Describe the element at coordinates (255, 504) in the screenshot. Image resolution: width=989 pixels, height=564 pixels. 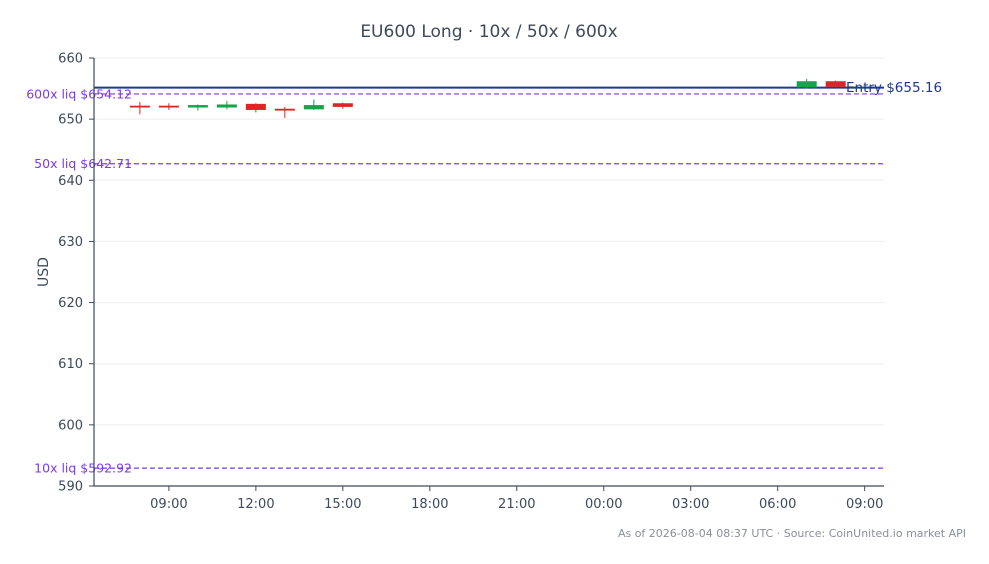
I see `x-tick-label: 12:00` at that location.